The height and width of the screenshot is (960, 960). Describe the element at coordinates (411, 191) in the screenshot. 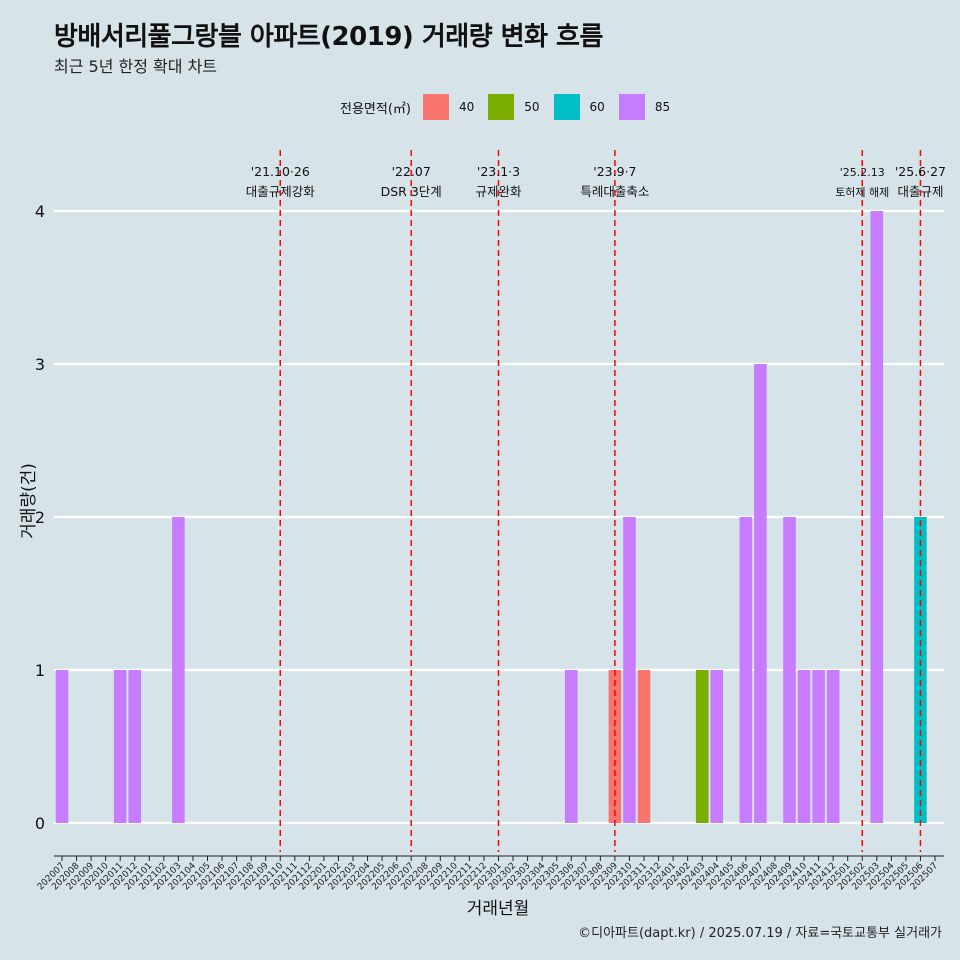

I see `annotation-label: DSR 3단계` at that location.